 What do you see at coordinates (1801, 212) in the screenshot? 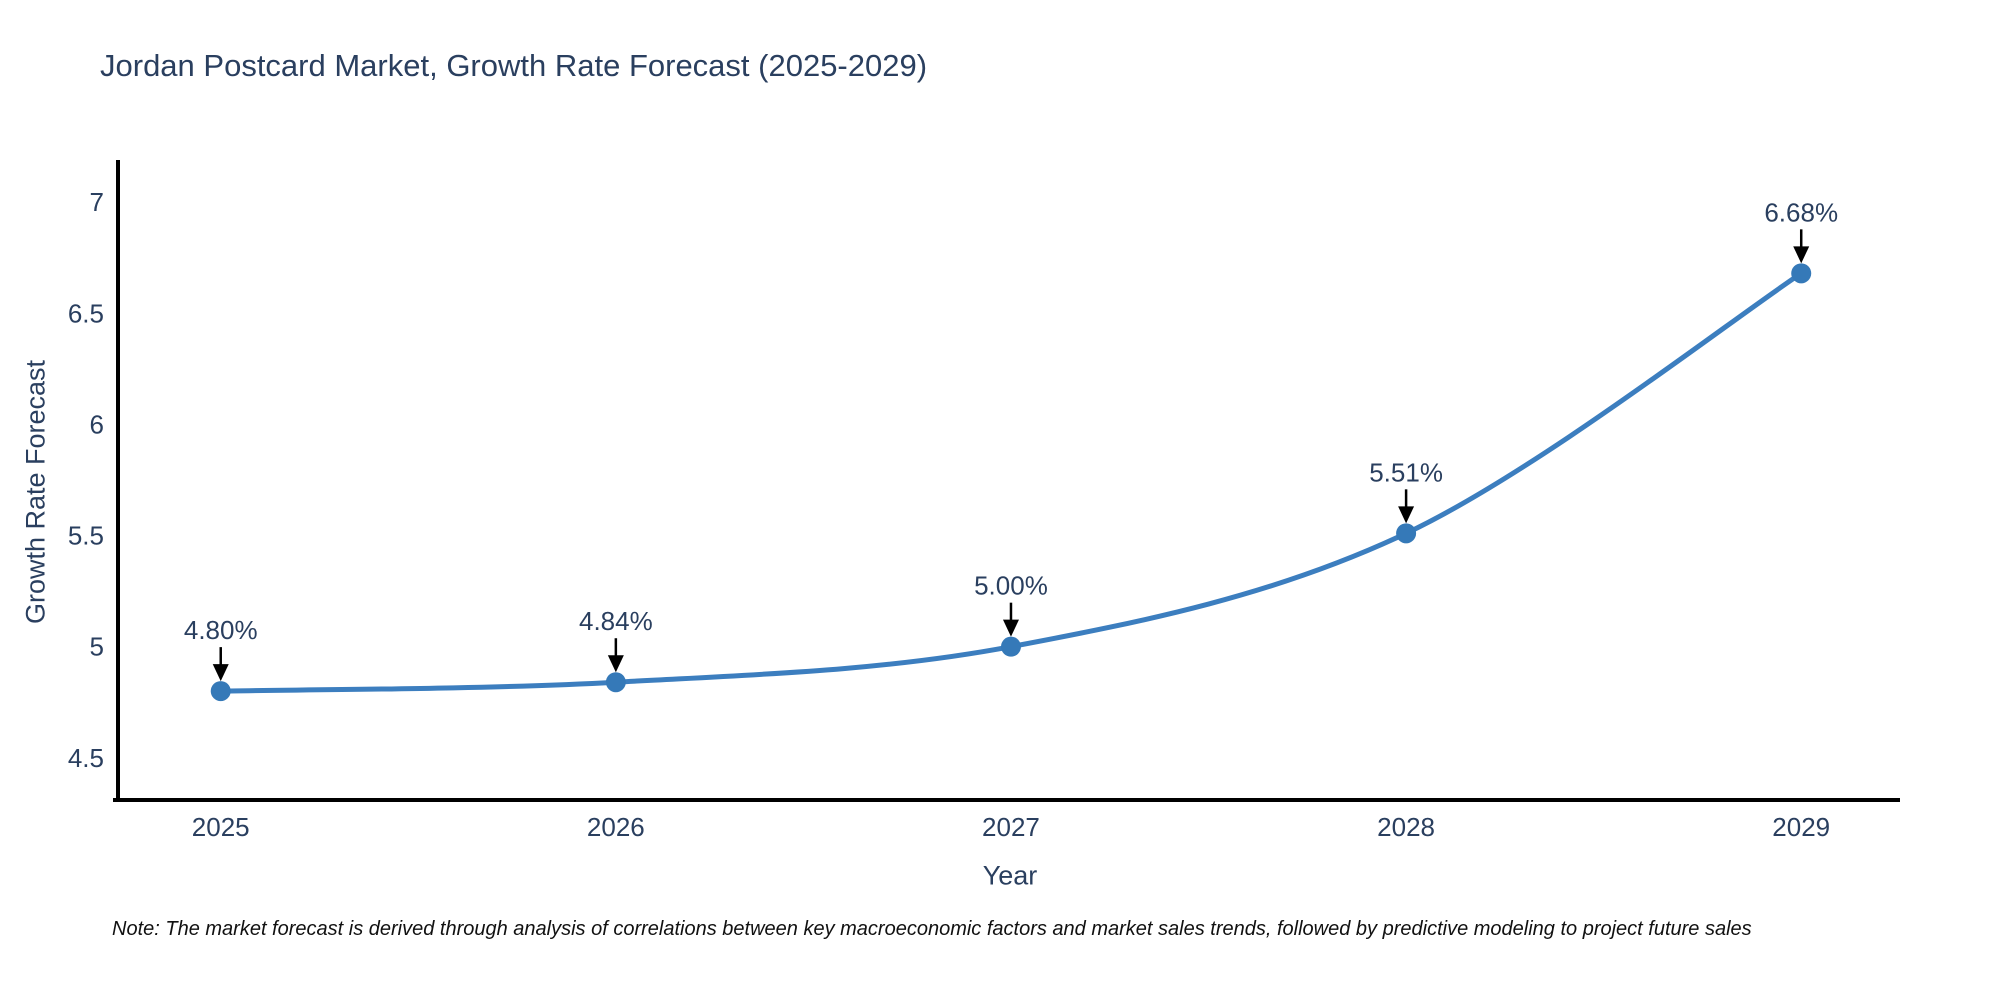
I see `annotation-label: 6.68%` at bounding box center [1801, 212].